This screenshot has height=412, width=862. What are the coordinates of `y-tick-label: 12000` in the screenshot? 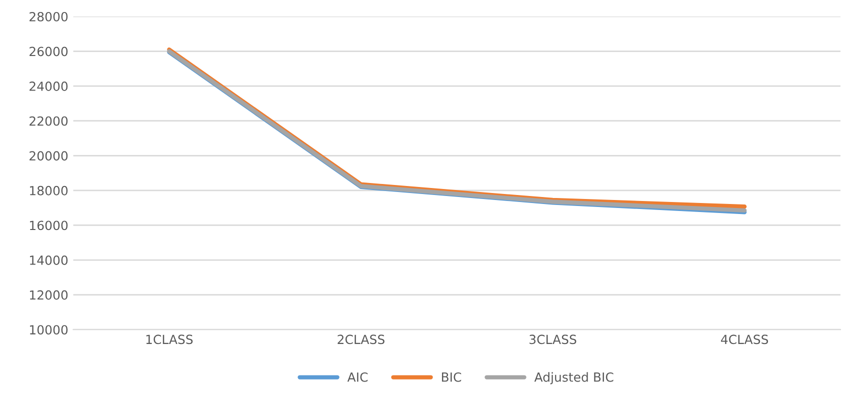 It's located at (49, 295).